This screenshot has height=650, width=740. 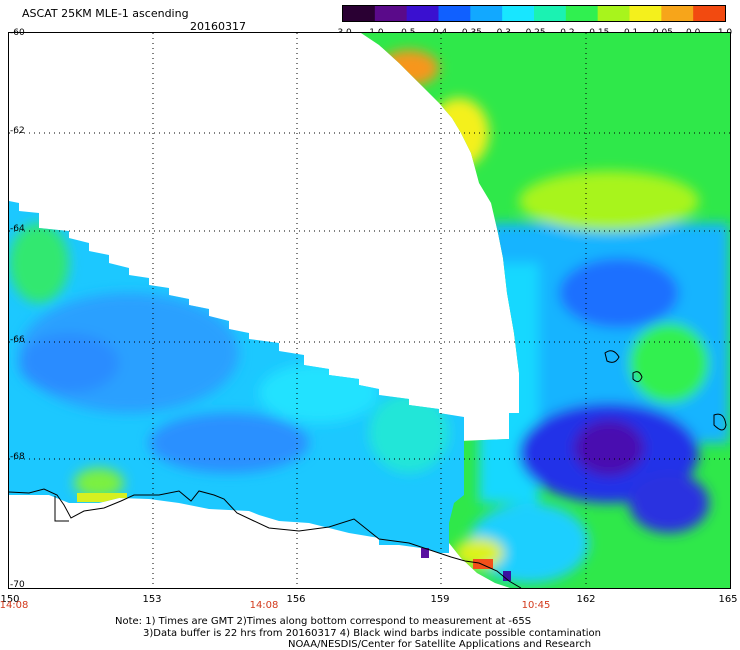 I want to click on lon-label-165: 165, so click(x=728, y=599).